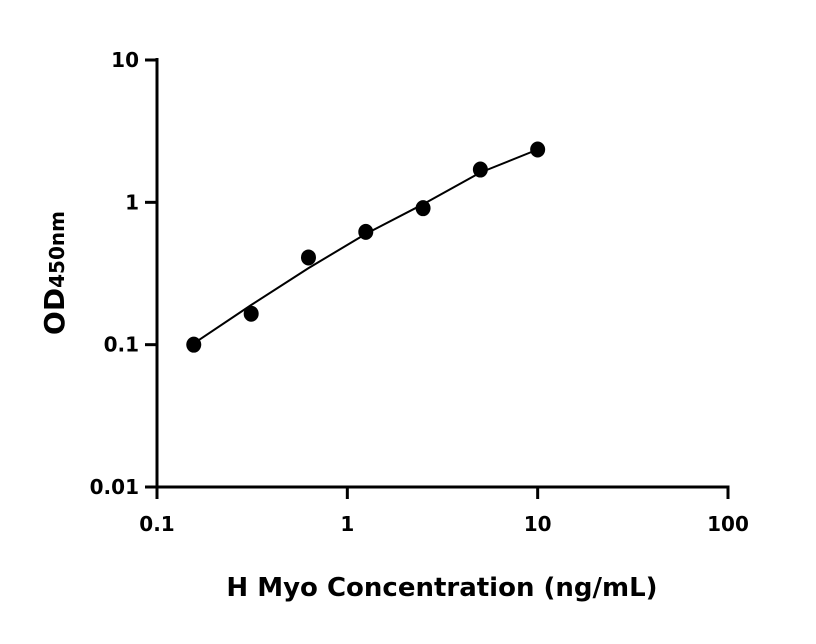 The height and width of the screenshot is (644, 816). What do you see at coordinates (114, 487) in the screenshot?
I see `y-tick-label: 0.01` at bounding box center [114, 487].